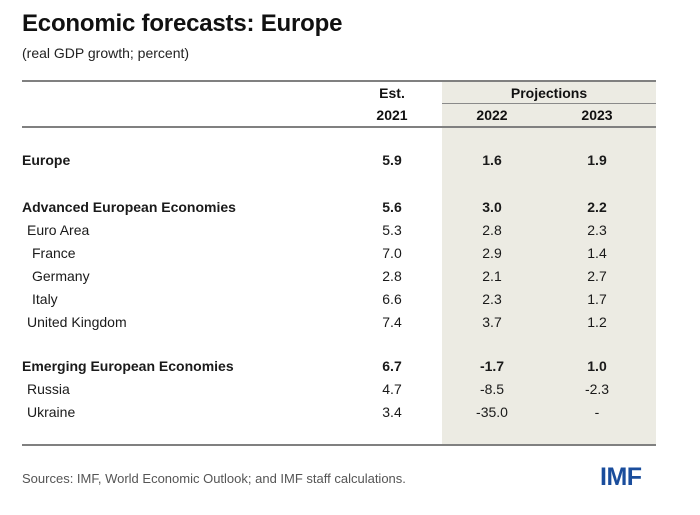 Image resolution: width=700 pixels, height=515 pixels. Describe the element at coordinates (51, 412) in the screenshot. I see `row-label: Ukraine` at that location.